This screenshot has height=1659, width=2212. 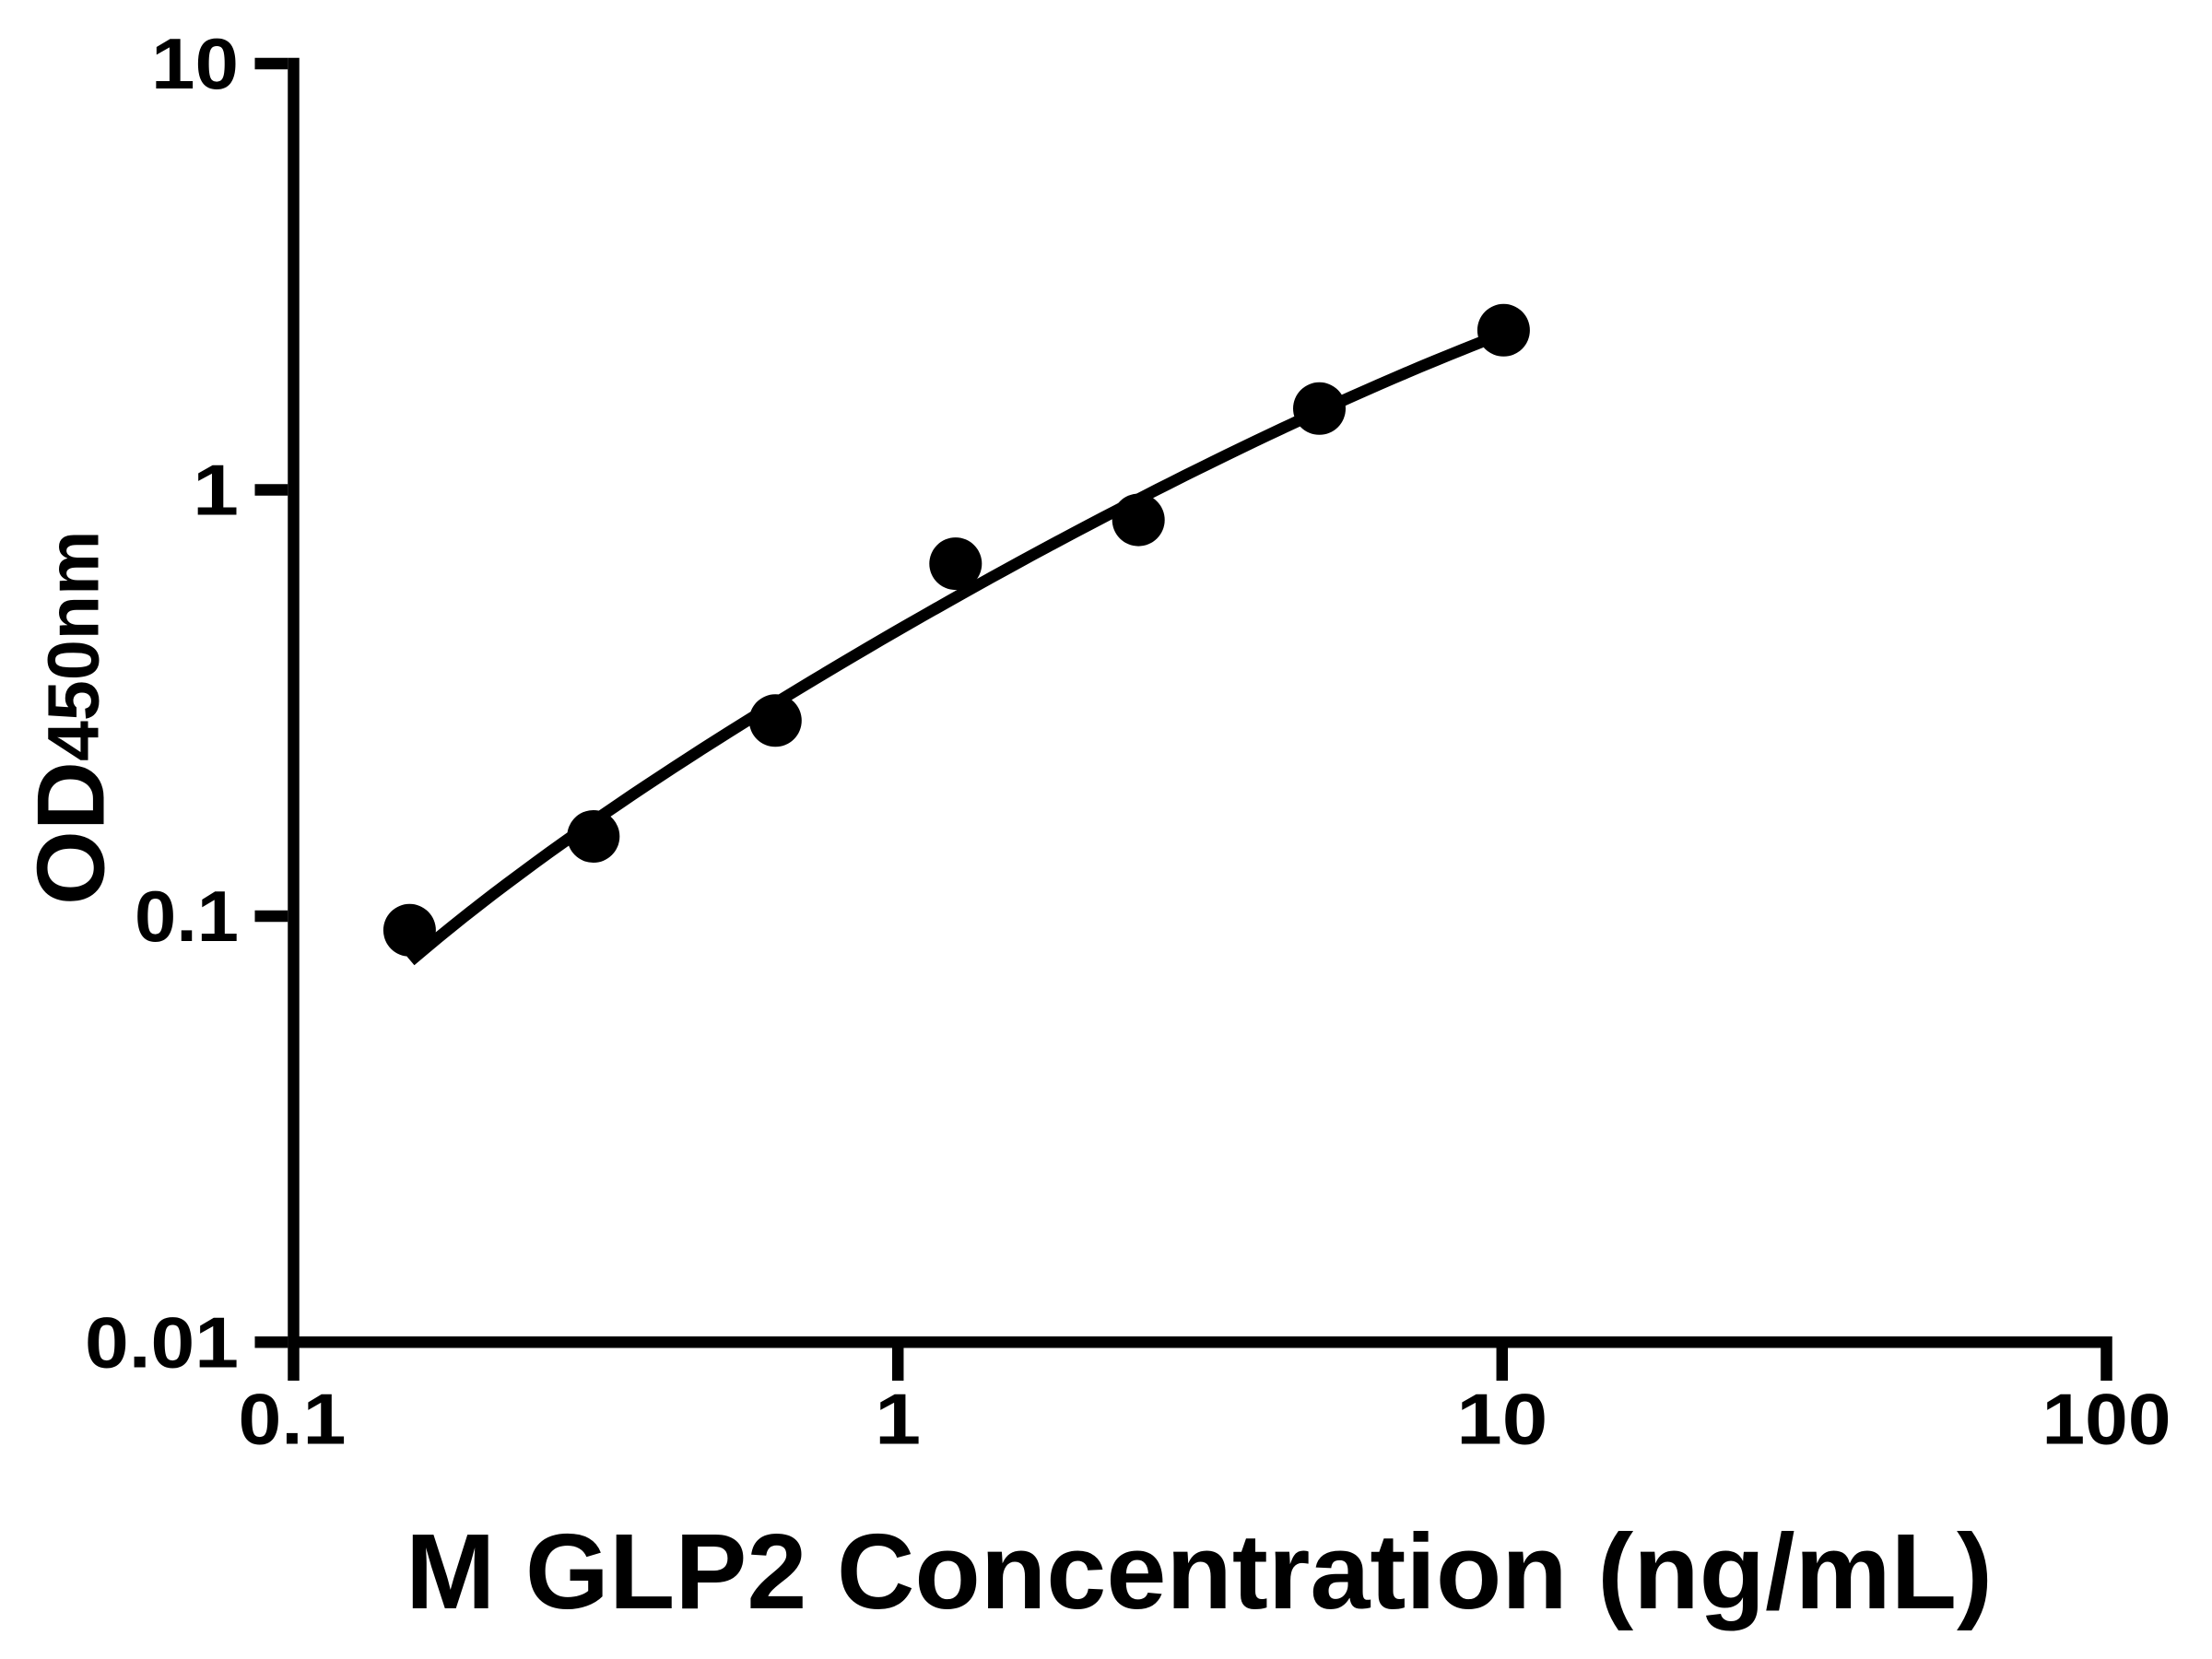 What do you see at coordinates (1199, 1571) in the screenshot?
I see `svg-text: M GLP2 Concentration (ng/mL)` at bounding box center [1199, 1571].